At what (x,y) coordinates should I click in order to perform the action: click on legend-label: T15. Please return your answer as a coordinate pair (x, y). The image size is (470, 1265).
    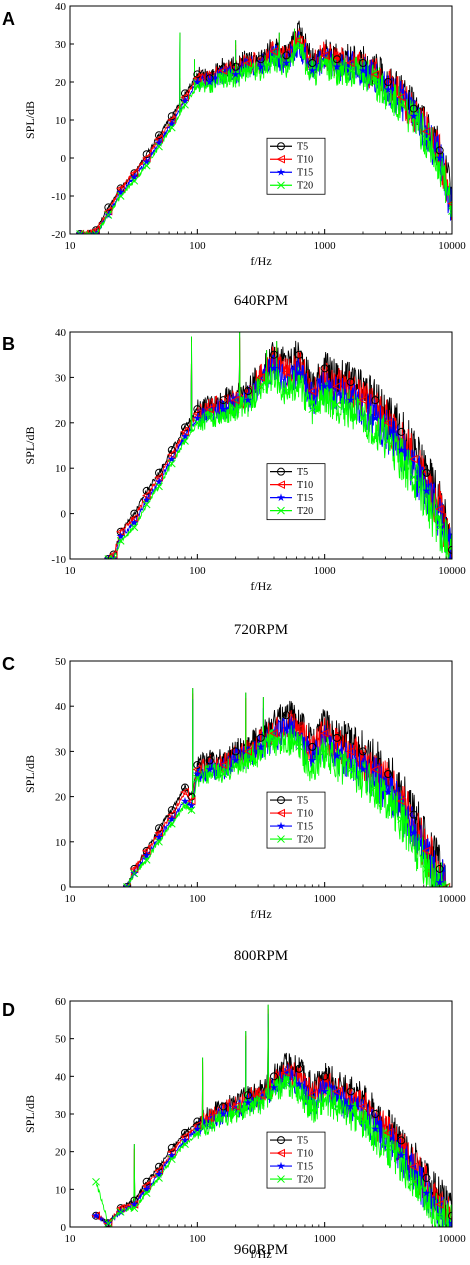
    Looking at the image, I should click on (305, 1167).